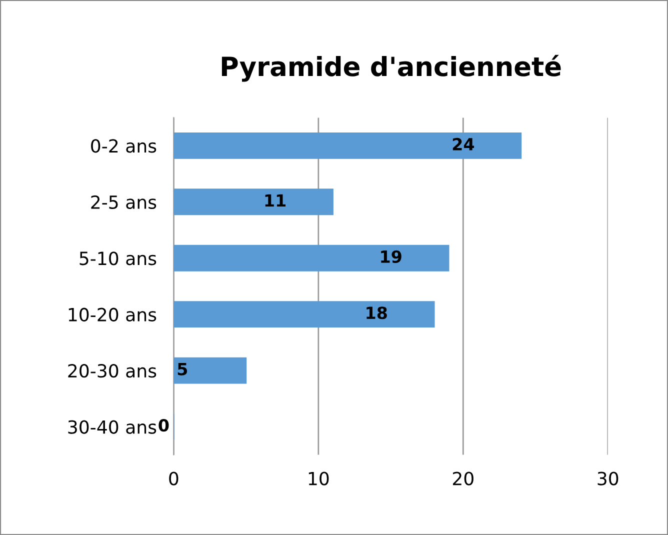 Image resolution: width=668 pixels, height=535 pixels. What do you see at coordinates (123, 146) in the screenshot?
I see `y-tick-label: 0-2 ans` at bounding box center [123, 146].